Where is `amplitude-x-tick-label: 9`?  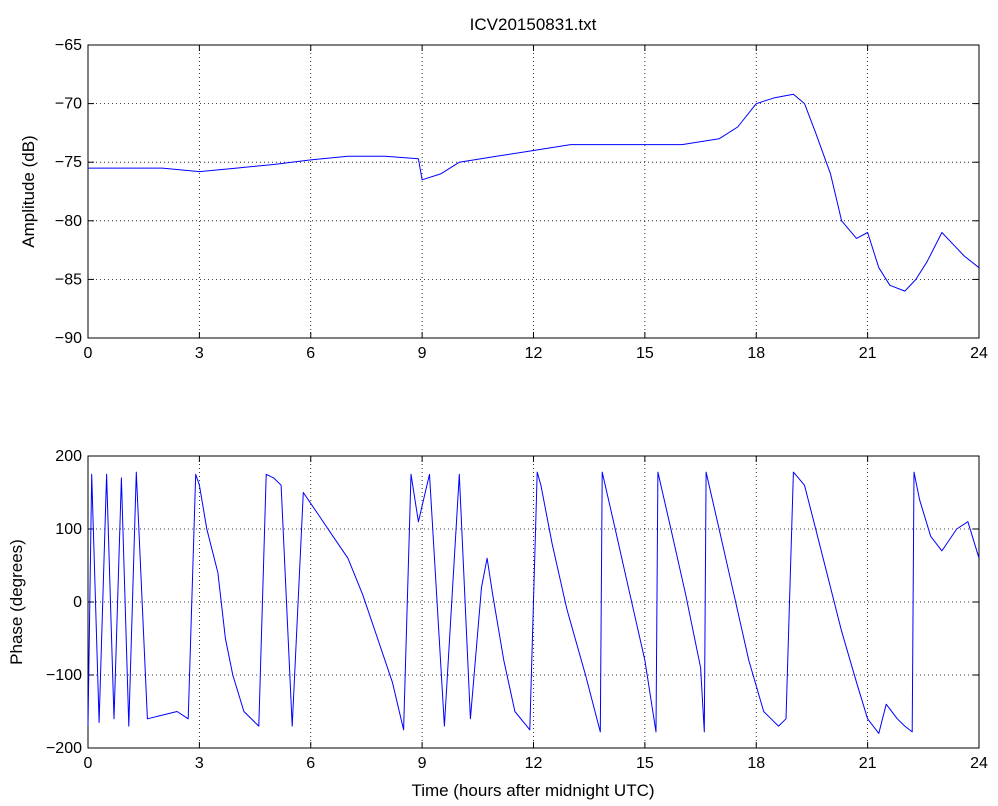 amplitude-x-tick-label: 9 is located at coordinates (422, 353).